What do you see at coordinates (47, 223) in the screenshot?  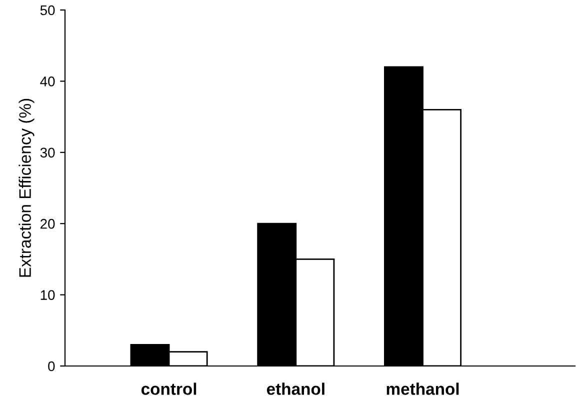 I see `y-tick-label: 20` at bounding box center [47, 223].